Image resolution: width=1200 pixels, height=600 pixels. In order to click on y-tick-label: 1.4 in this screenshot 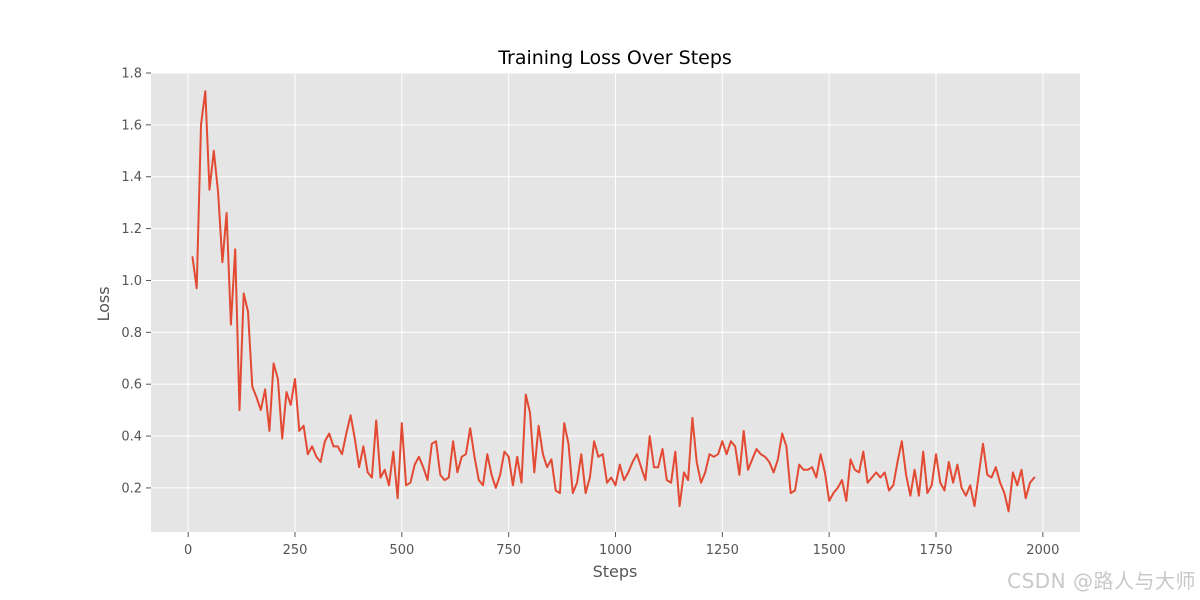, I will do `click(131, 177)`.